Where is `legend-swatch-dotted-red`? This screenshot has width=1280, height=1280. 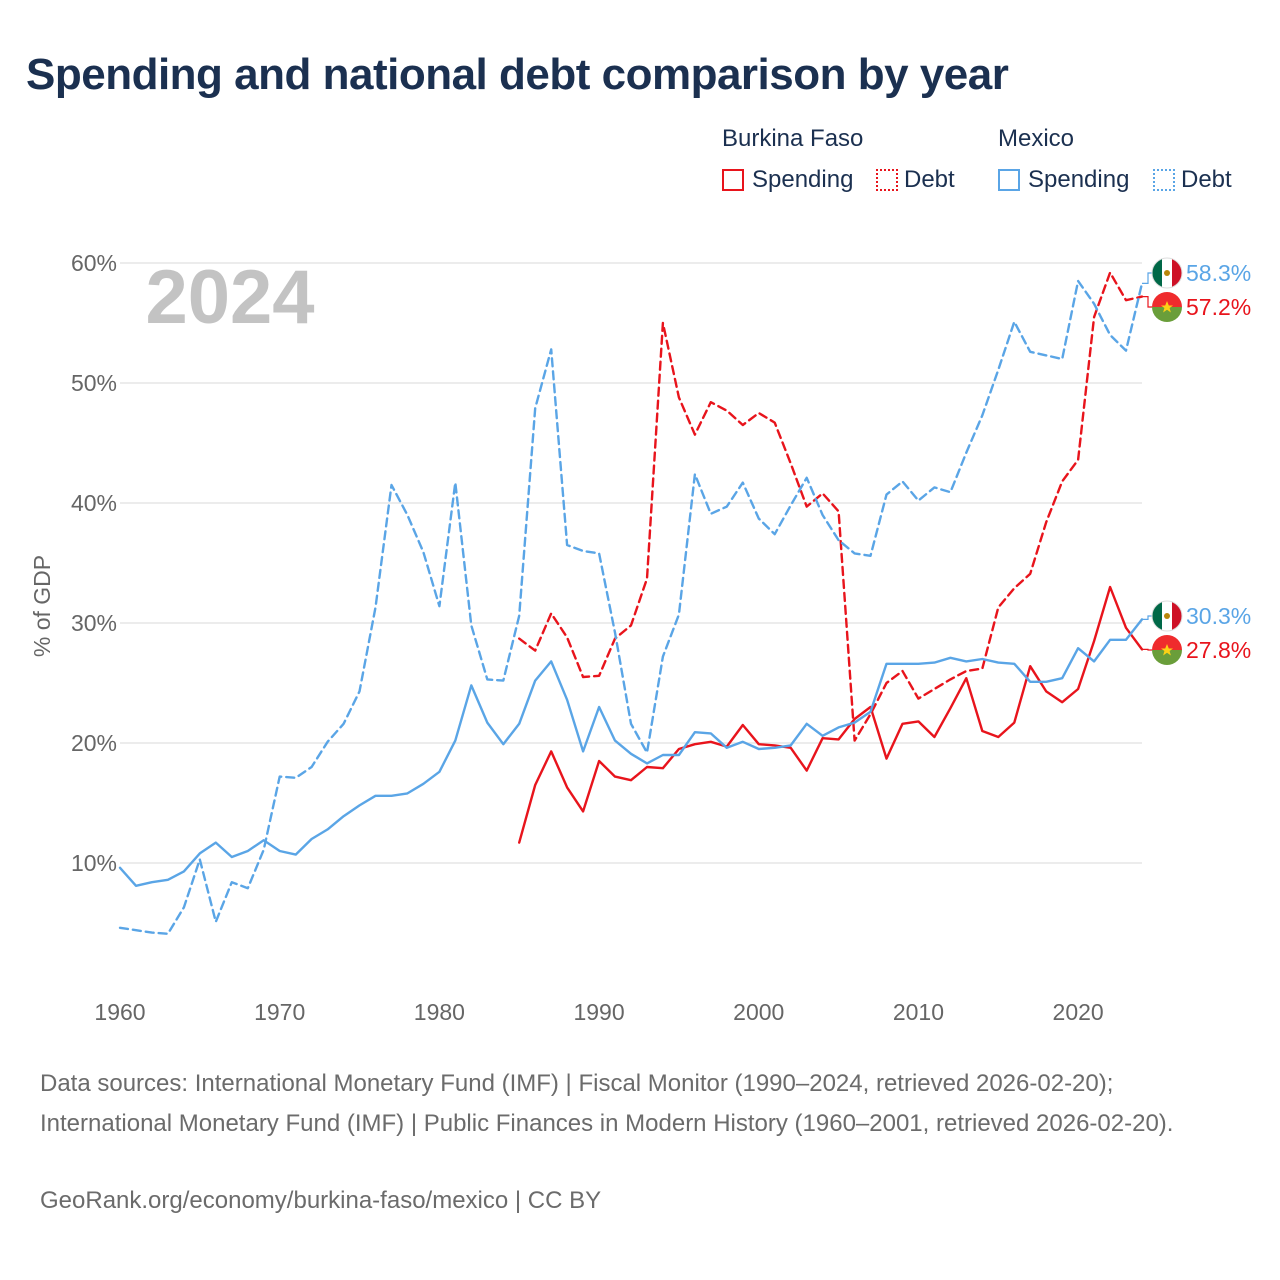
legend-swatch-dotted-red is located at coordinates (887, 180).